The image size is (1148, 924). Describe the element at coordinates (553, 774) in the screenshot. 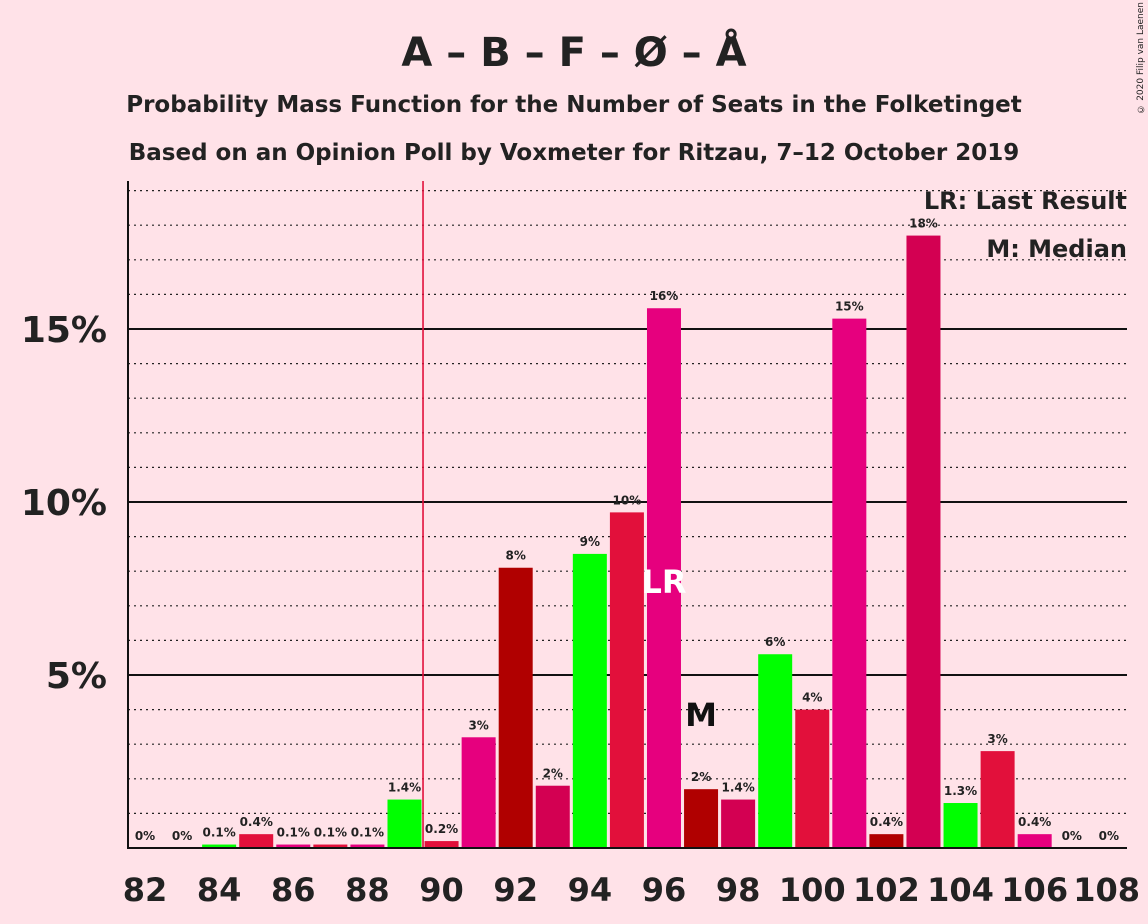

I see `data-label-93: 2%` at that location.